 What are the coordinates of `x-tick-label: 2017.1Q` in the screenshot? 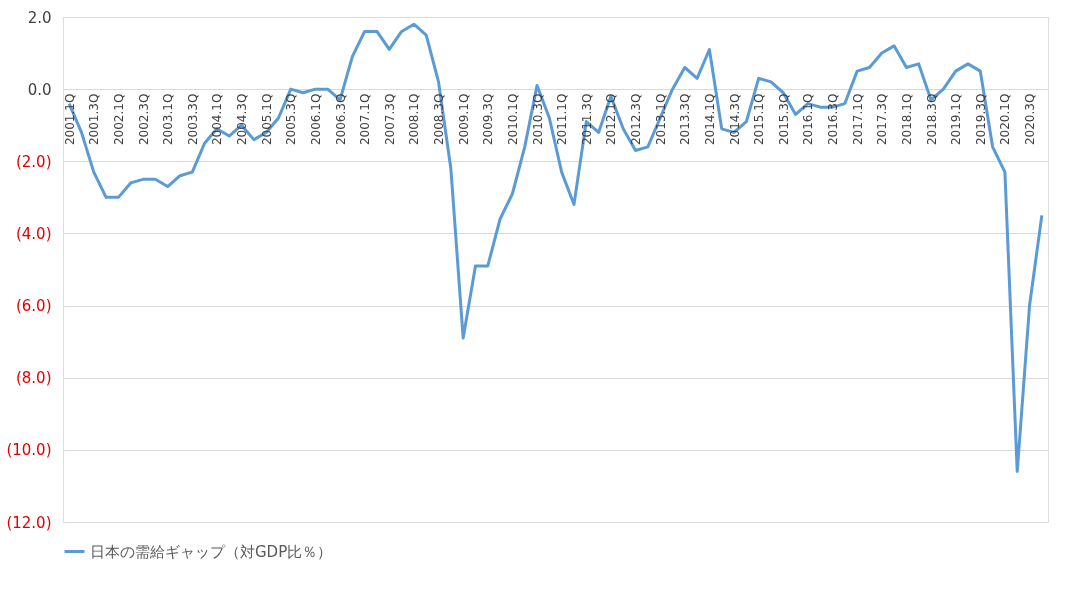 It's located at (857, 119).